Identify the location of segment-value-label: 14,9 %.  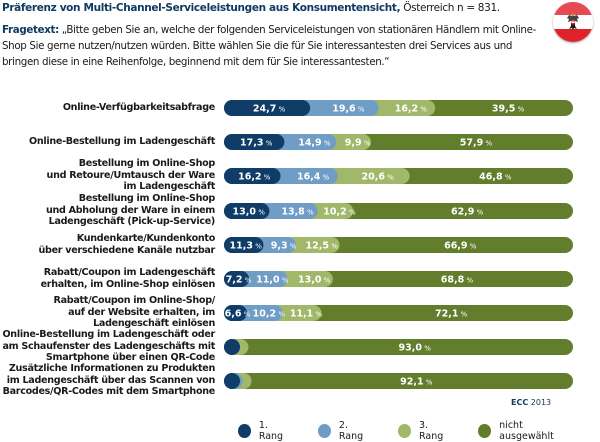
(314, 143).